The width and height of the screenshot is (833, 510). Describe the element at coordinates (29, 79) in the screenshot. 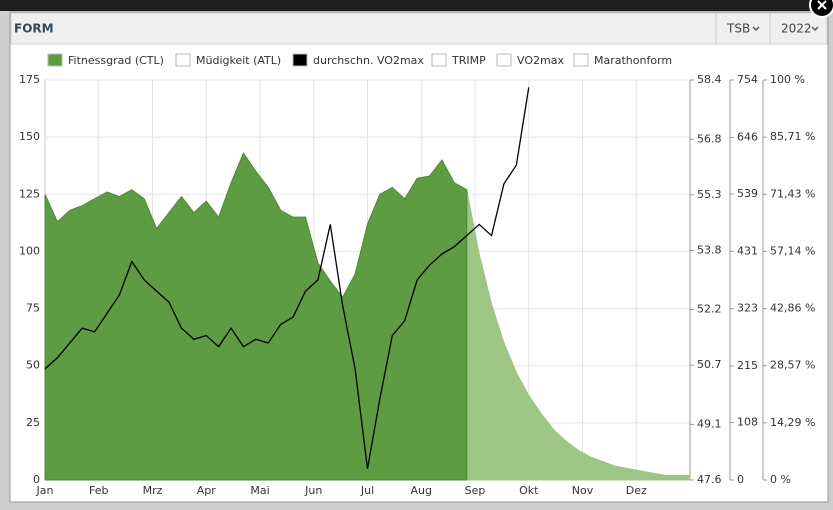

I see `y-tick-label: 175` at that location.